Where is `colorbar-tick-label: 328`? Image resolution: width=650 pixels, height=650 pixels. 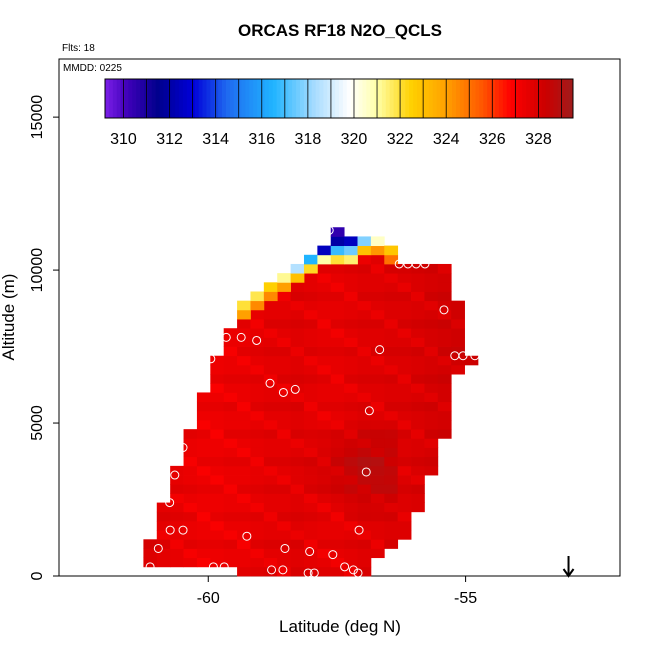 colorbar-tick-label: 328 is located at coordinates (538, 139).